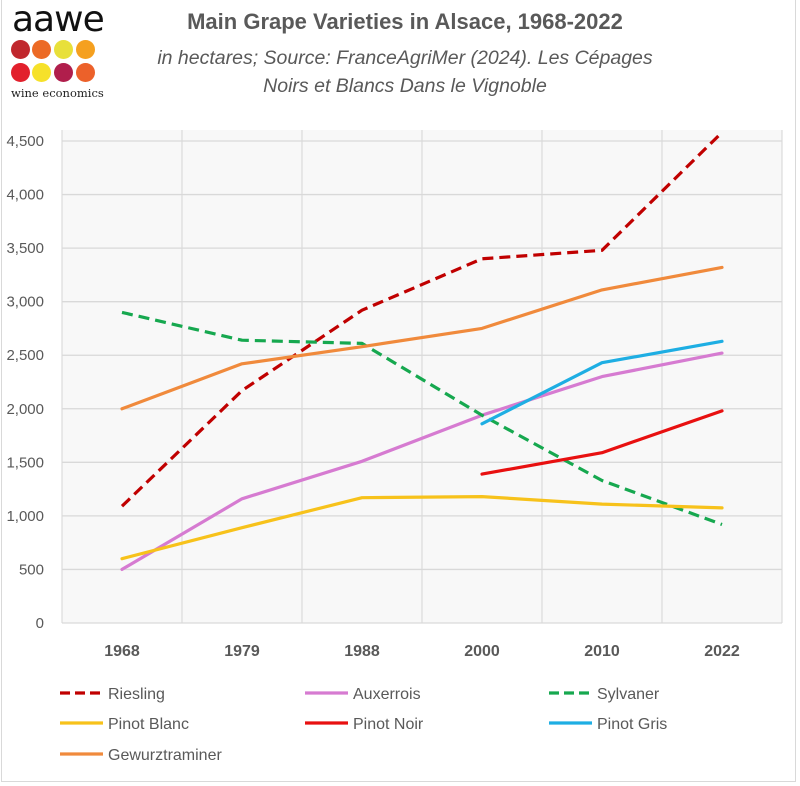  What do you see at coordinates (25, 355) in the screenshot?
I see `y-tick-label: 2,500` at bounding box center [25, 355].